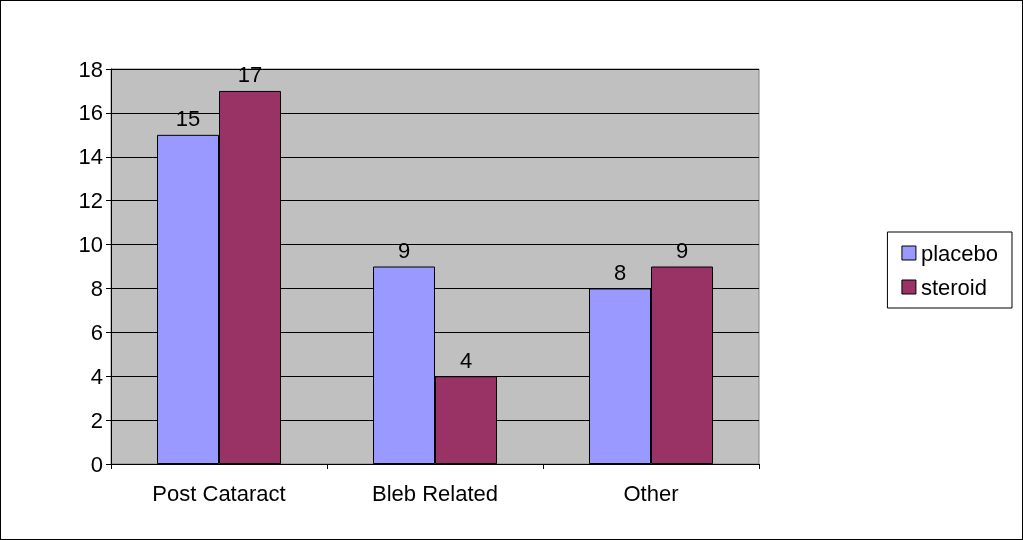  I want to click on x-tick-label: Bleb Related, so click(435, 493).